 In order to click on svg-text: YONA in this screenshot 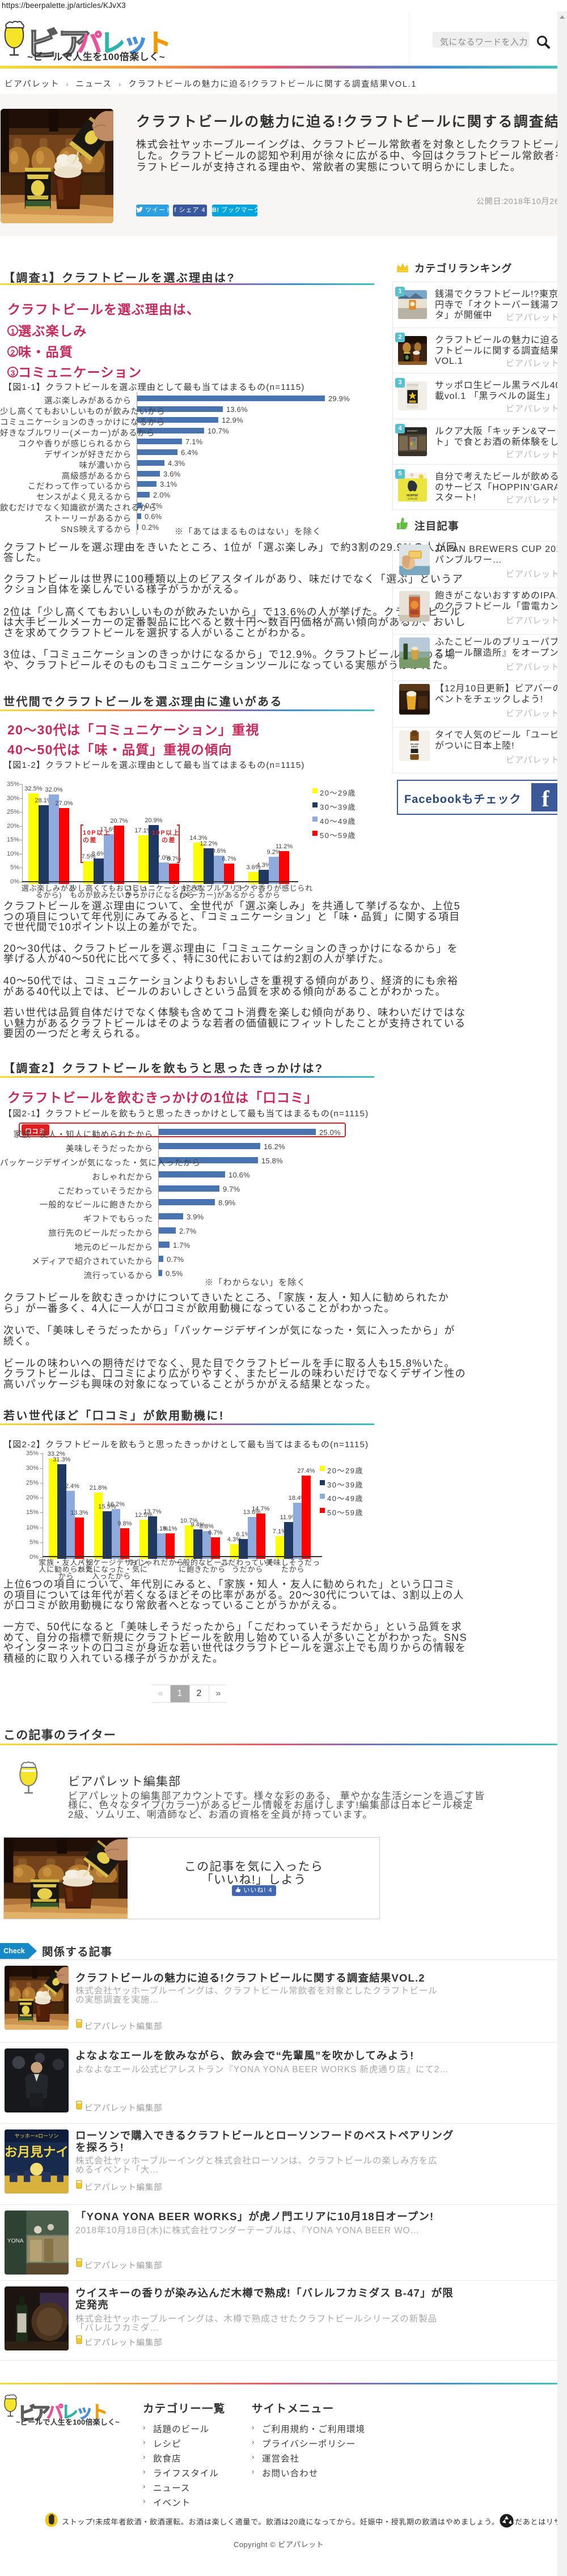, I will do `click(15, 2241)`.